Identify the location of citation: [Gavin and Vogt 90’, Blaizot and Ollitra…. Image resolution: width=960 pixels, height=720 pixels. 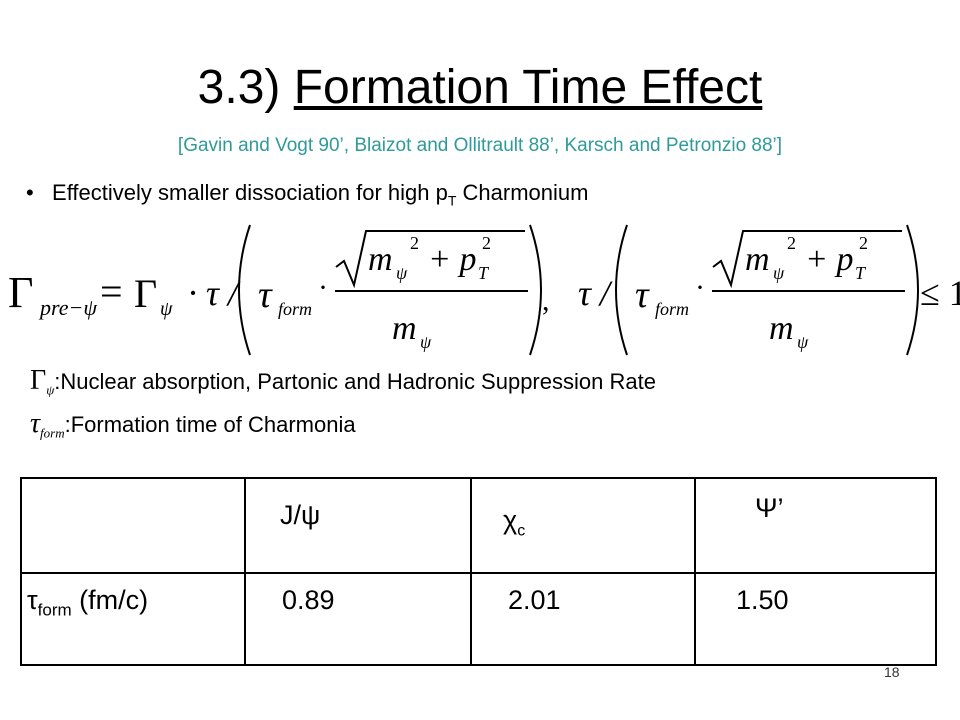
(480, 145).